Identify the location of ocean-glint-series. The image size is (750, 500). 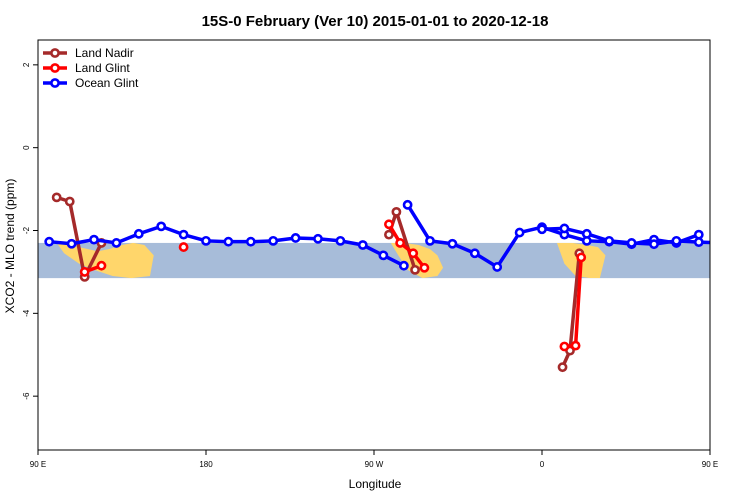
(395, 235).